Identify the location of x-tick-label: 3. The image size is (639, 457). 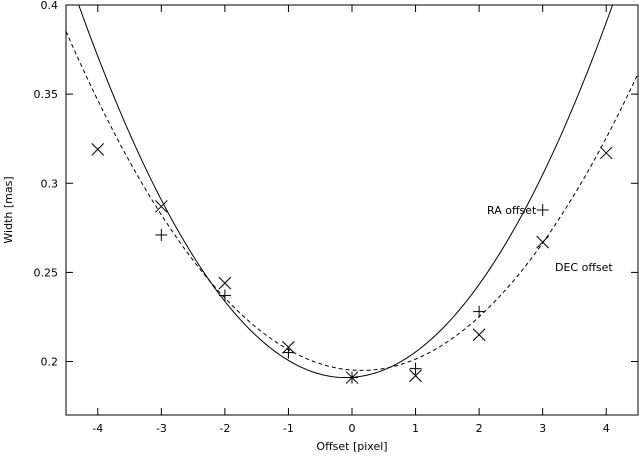
(542, 428).